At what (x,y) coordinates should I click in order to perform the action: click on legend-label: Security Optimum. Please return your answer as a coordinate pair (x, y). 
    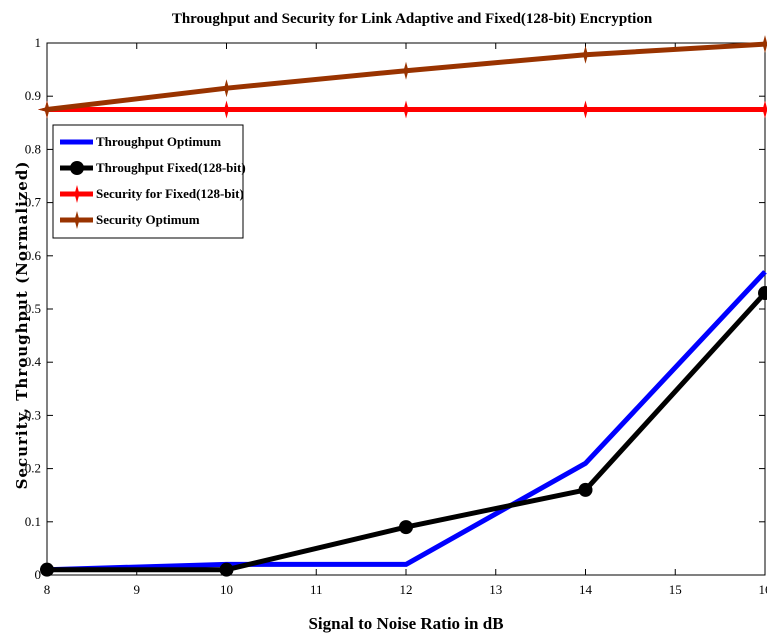
    Looking at the image, I should click on (148, 219).